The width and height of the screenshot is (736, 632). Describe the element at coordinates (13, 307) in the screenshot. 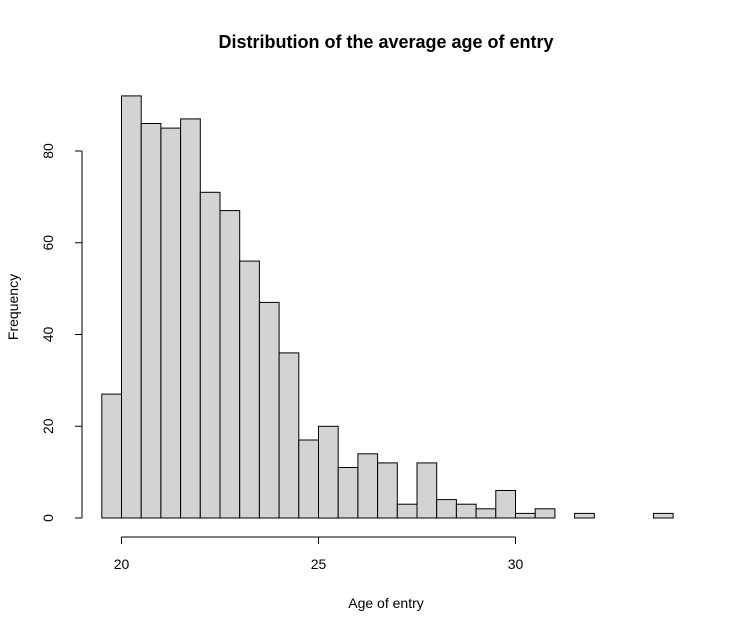

I see `y-axis-label: Frequency` at that location.